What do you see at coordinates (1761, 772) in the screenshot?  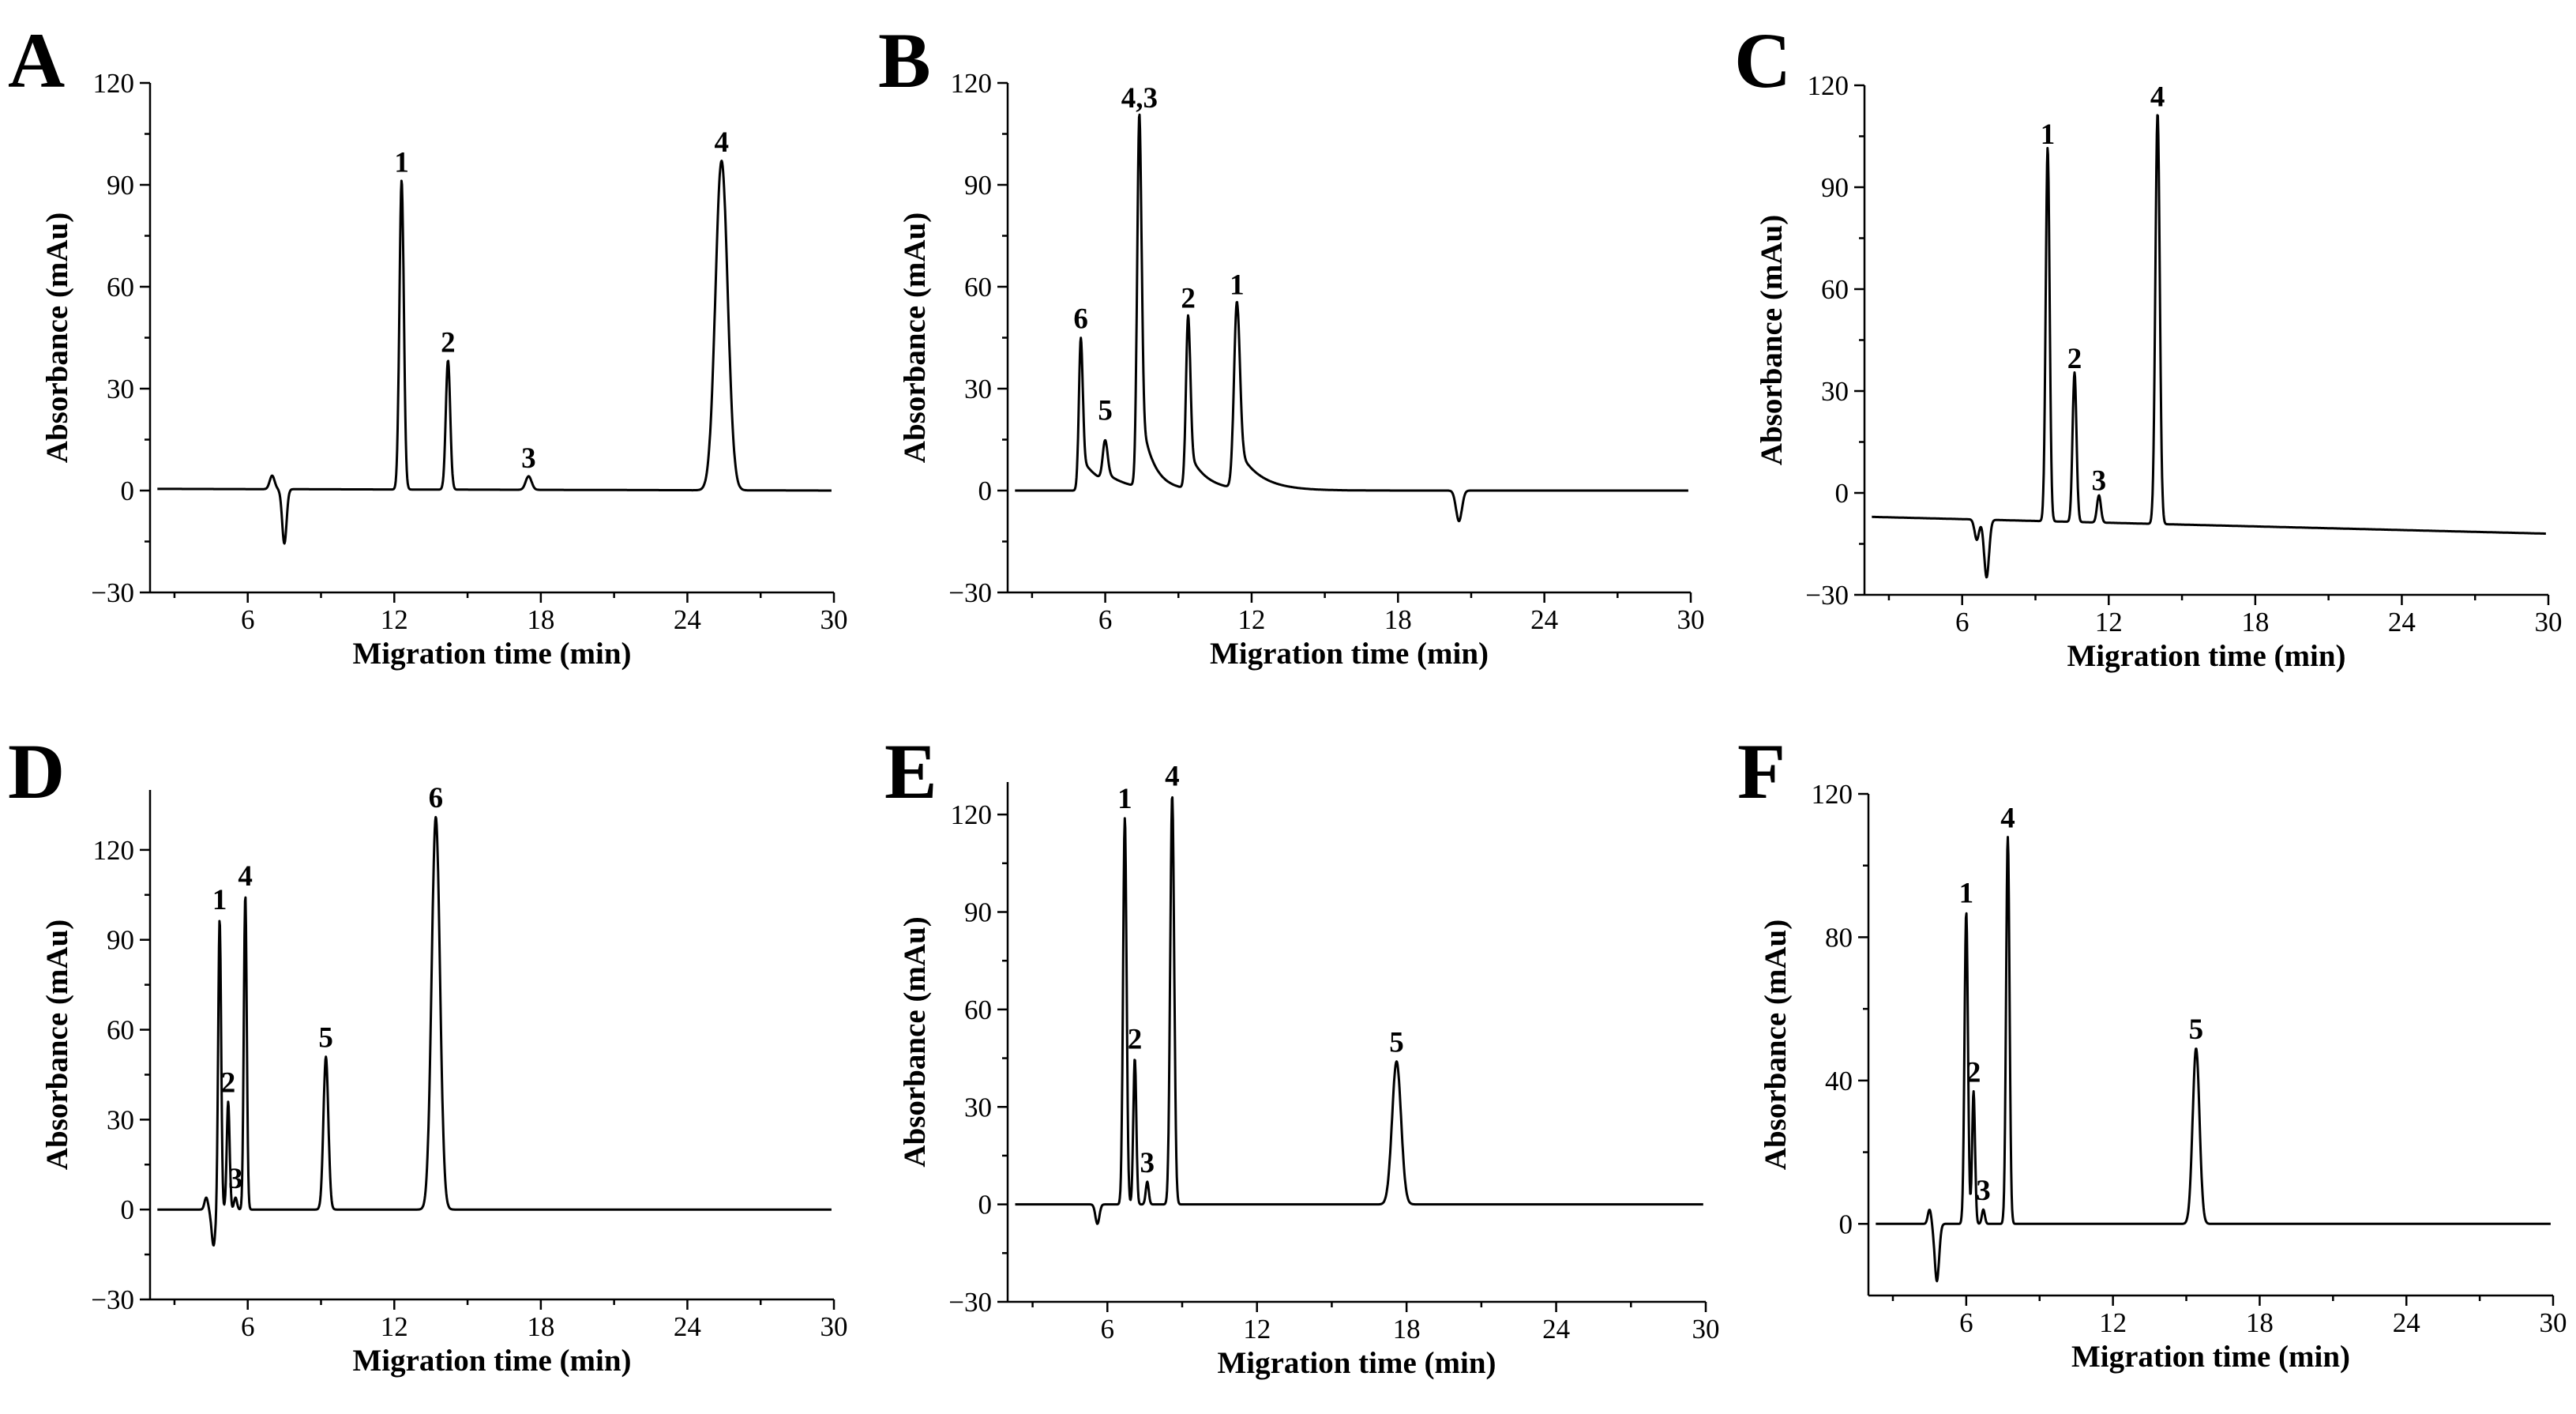 I see `panel-f-letter: F` at bounding box center [1761, 772].